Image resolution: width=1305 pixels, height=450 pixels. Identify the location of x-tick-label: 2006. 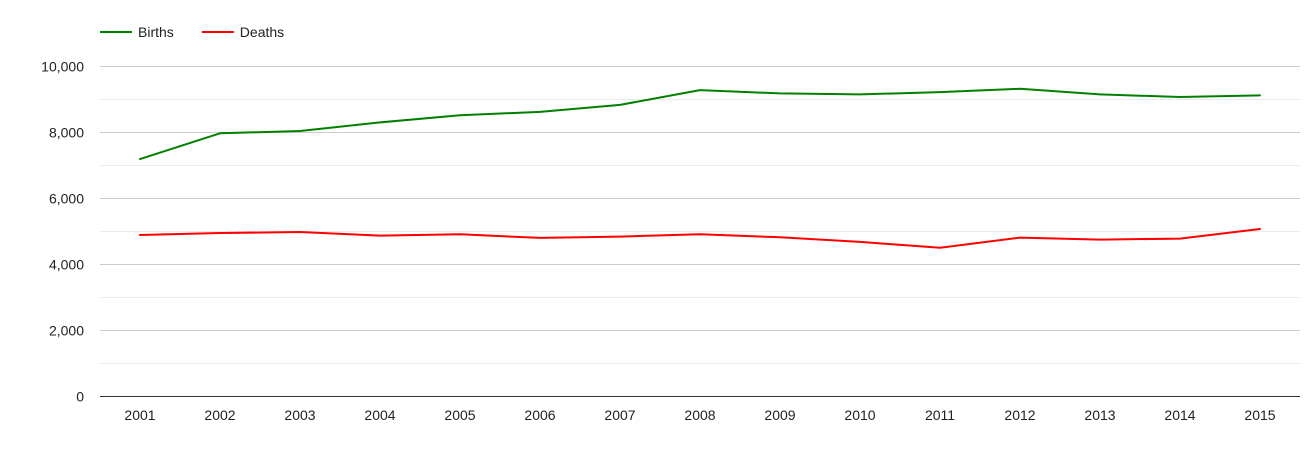
(539, 415).